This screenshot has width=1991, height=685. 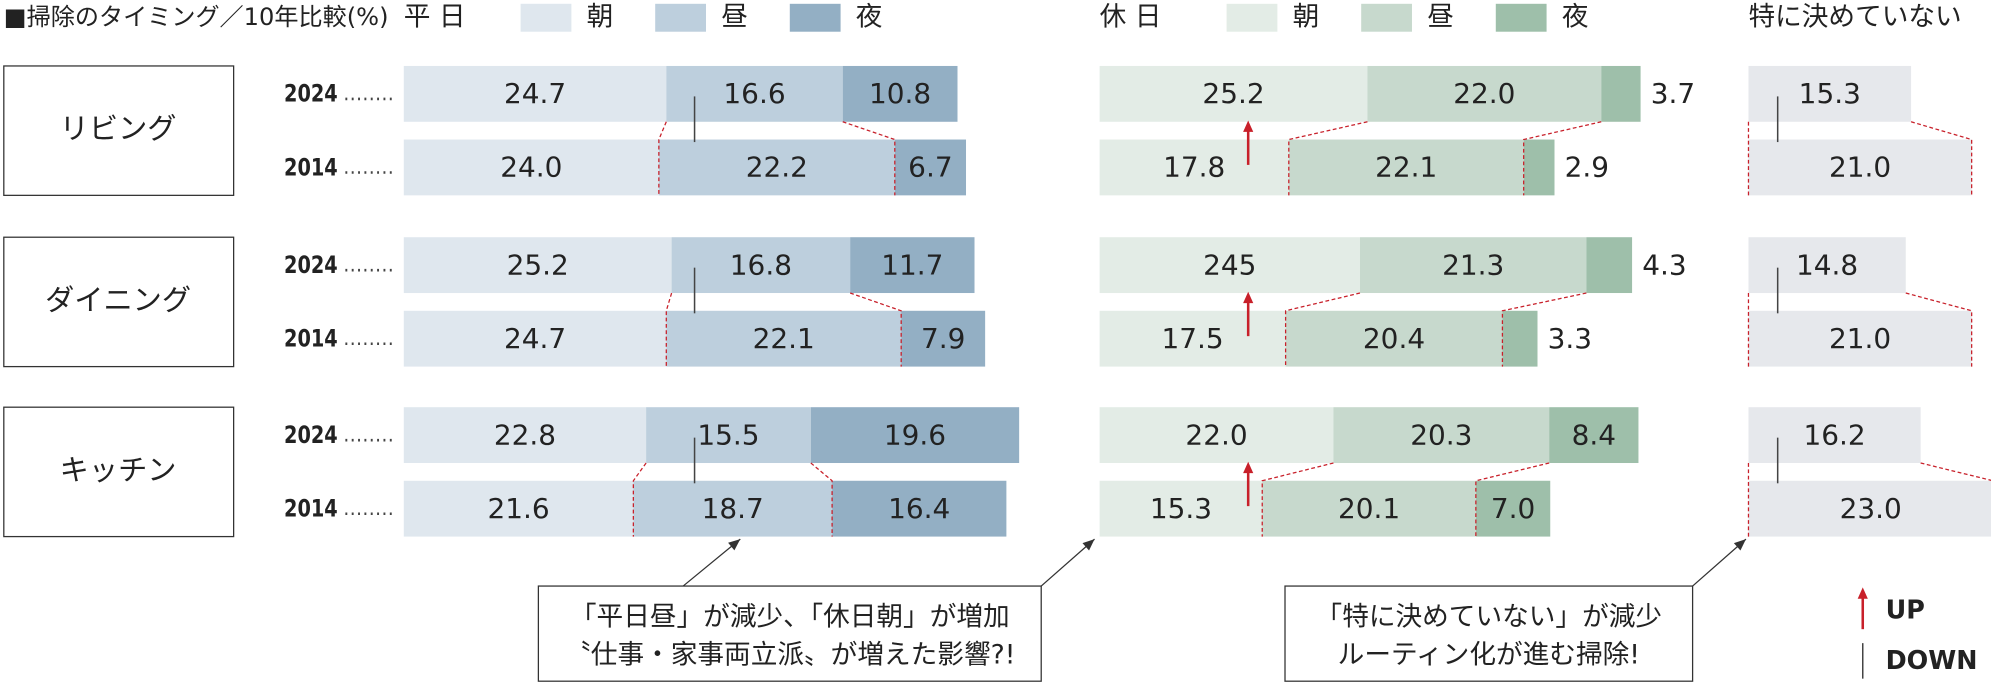 I want to click on callout-text: 〝仕事・家事両立派〟が増えた影響?!, so click(x=789, y=654).